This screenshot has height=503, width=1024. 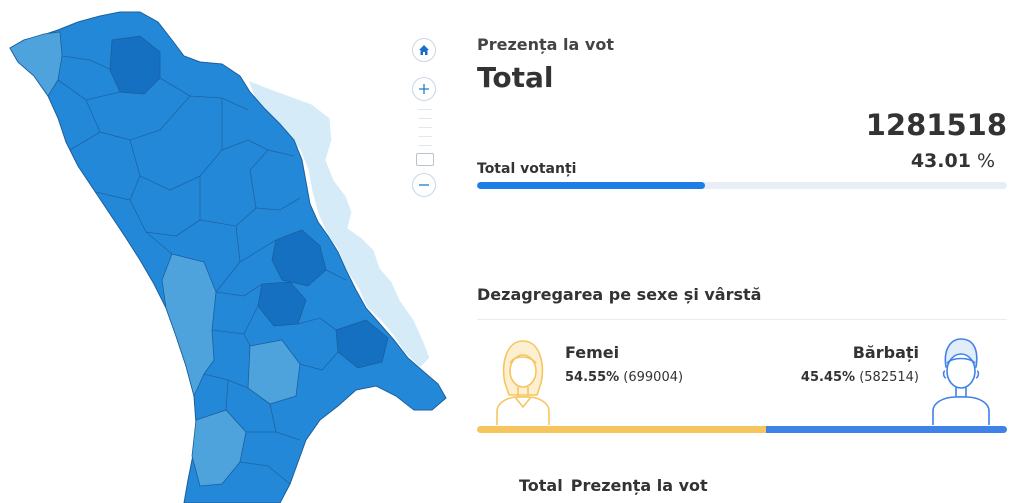 I want to click on panel-subtitle: Prezența la vot, so click(x=545, y=44).